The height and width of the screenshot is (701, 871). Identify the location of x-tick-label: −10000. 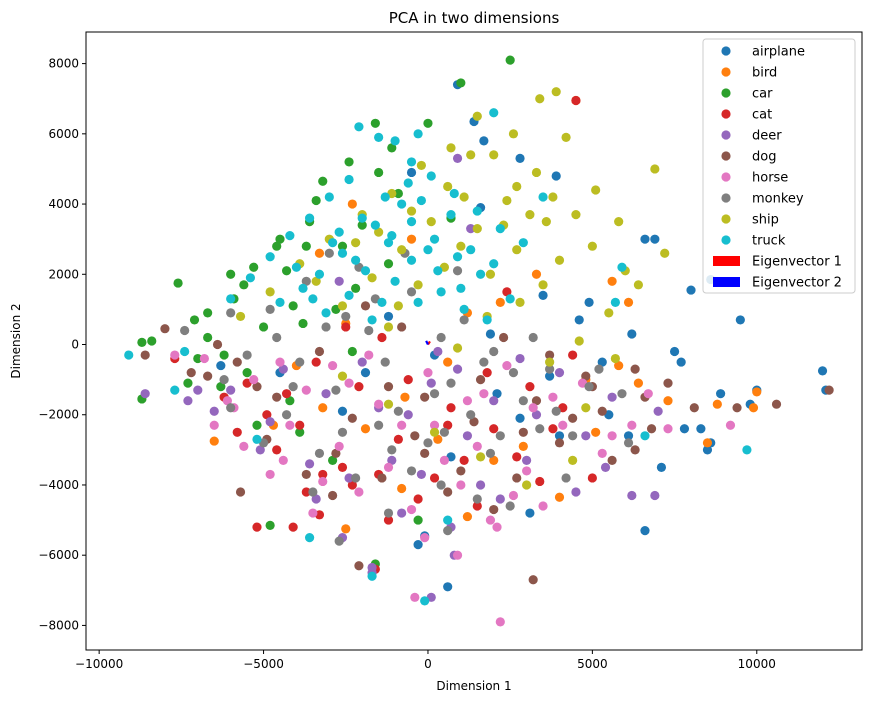
(99, 664).